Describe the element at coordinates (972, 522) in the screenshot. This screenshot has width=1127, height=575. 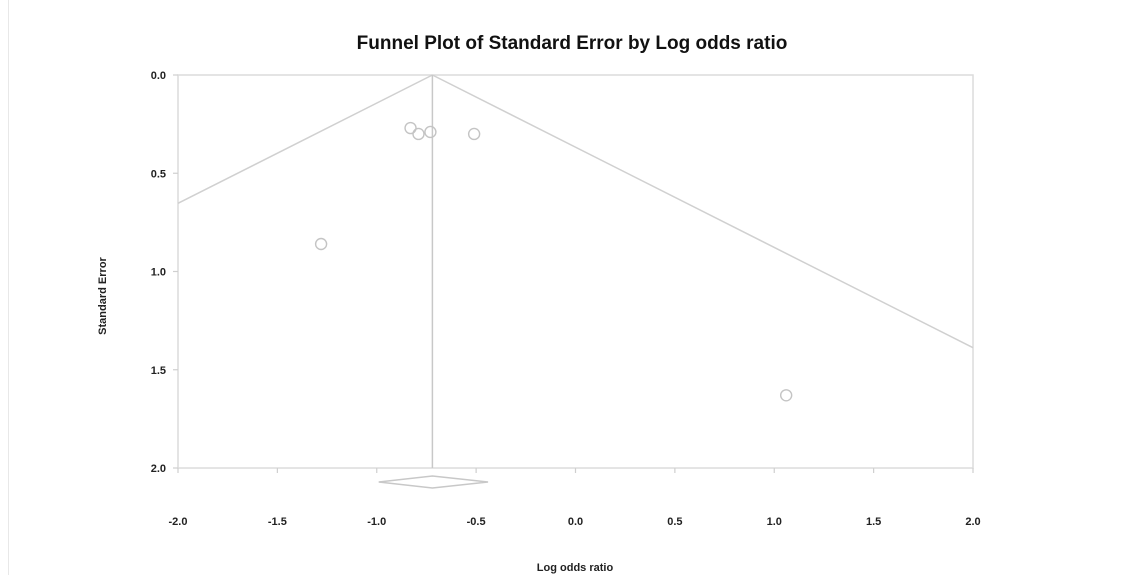
I see `x-tick-label: 2.0` at that location.